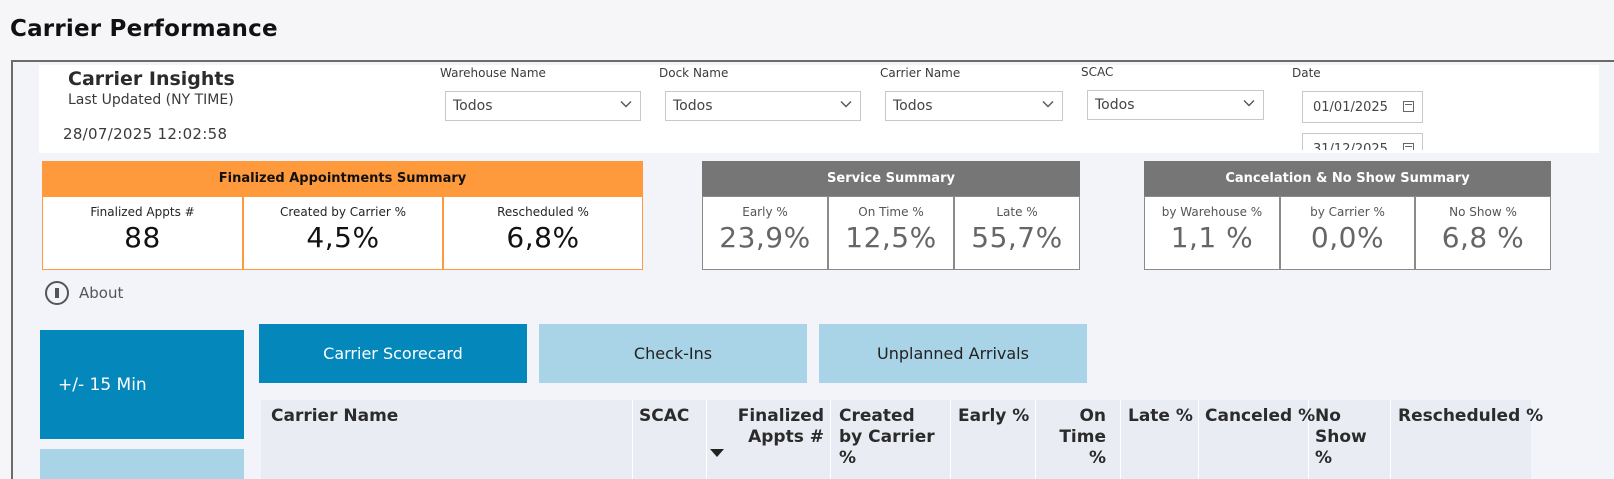 The width and height of the screenshot is (1614, 479). Describe the element at coordinates (151, 100) in the screenshot. I see `last-updated-label: Last Updated (NY TIME)` at that location.